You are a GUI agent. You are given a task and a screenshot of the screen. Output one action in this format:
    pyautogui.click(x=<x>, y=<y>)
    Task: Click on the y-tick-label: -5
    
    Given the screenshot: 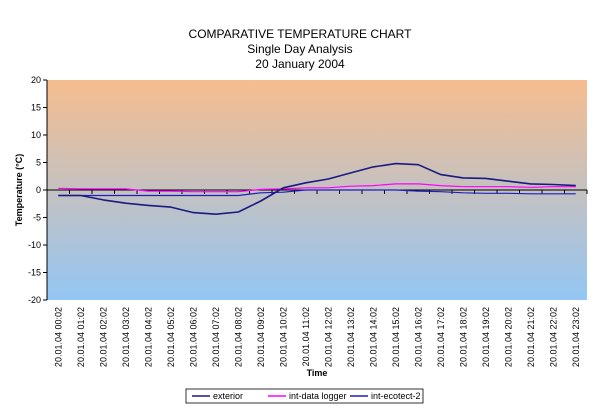 What is the action you would take?
    pyautogui.click(x=37, y=218)
    